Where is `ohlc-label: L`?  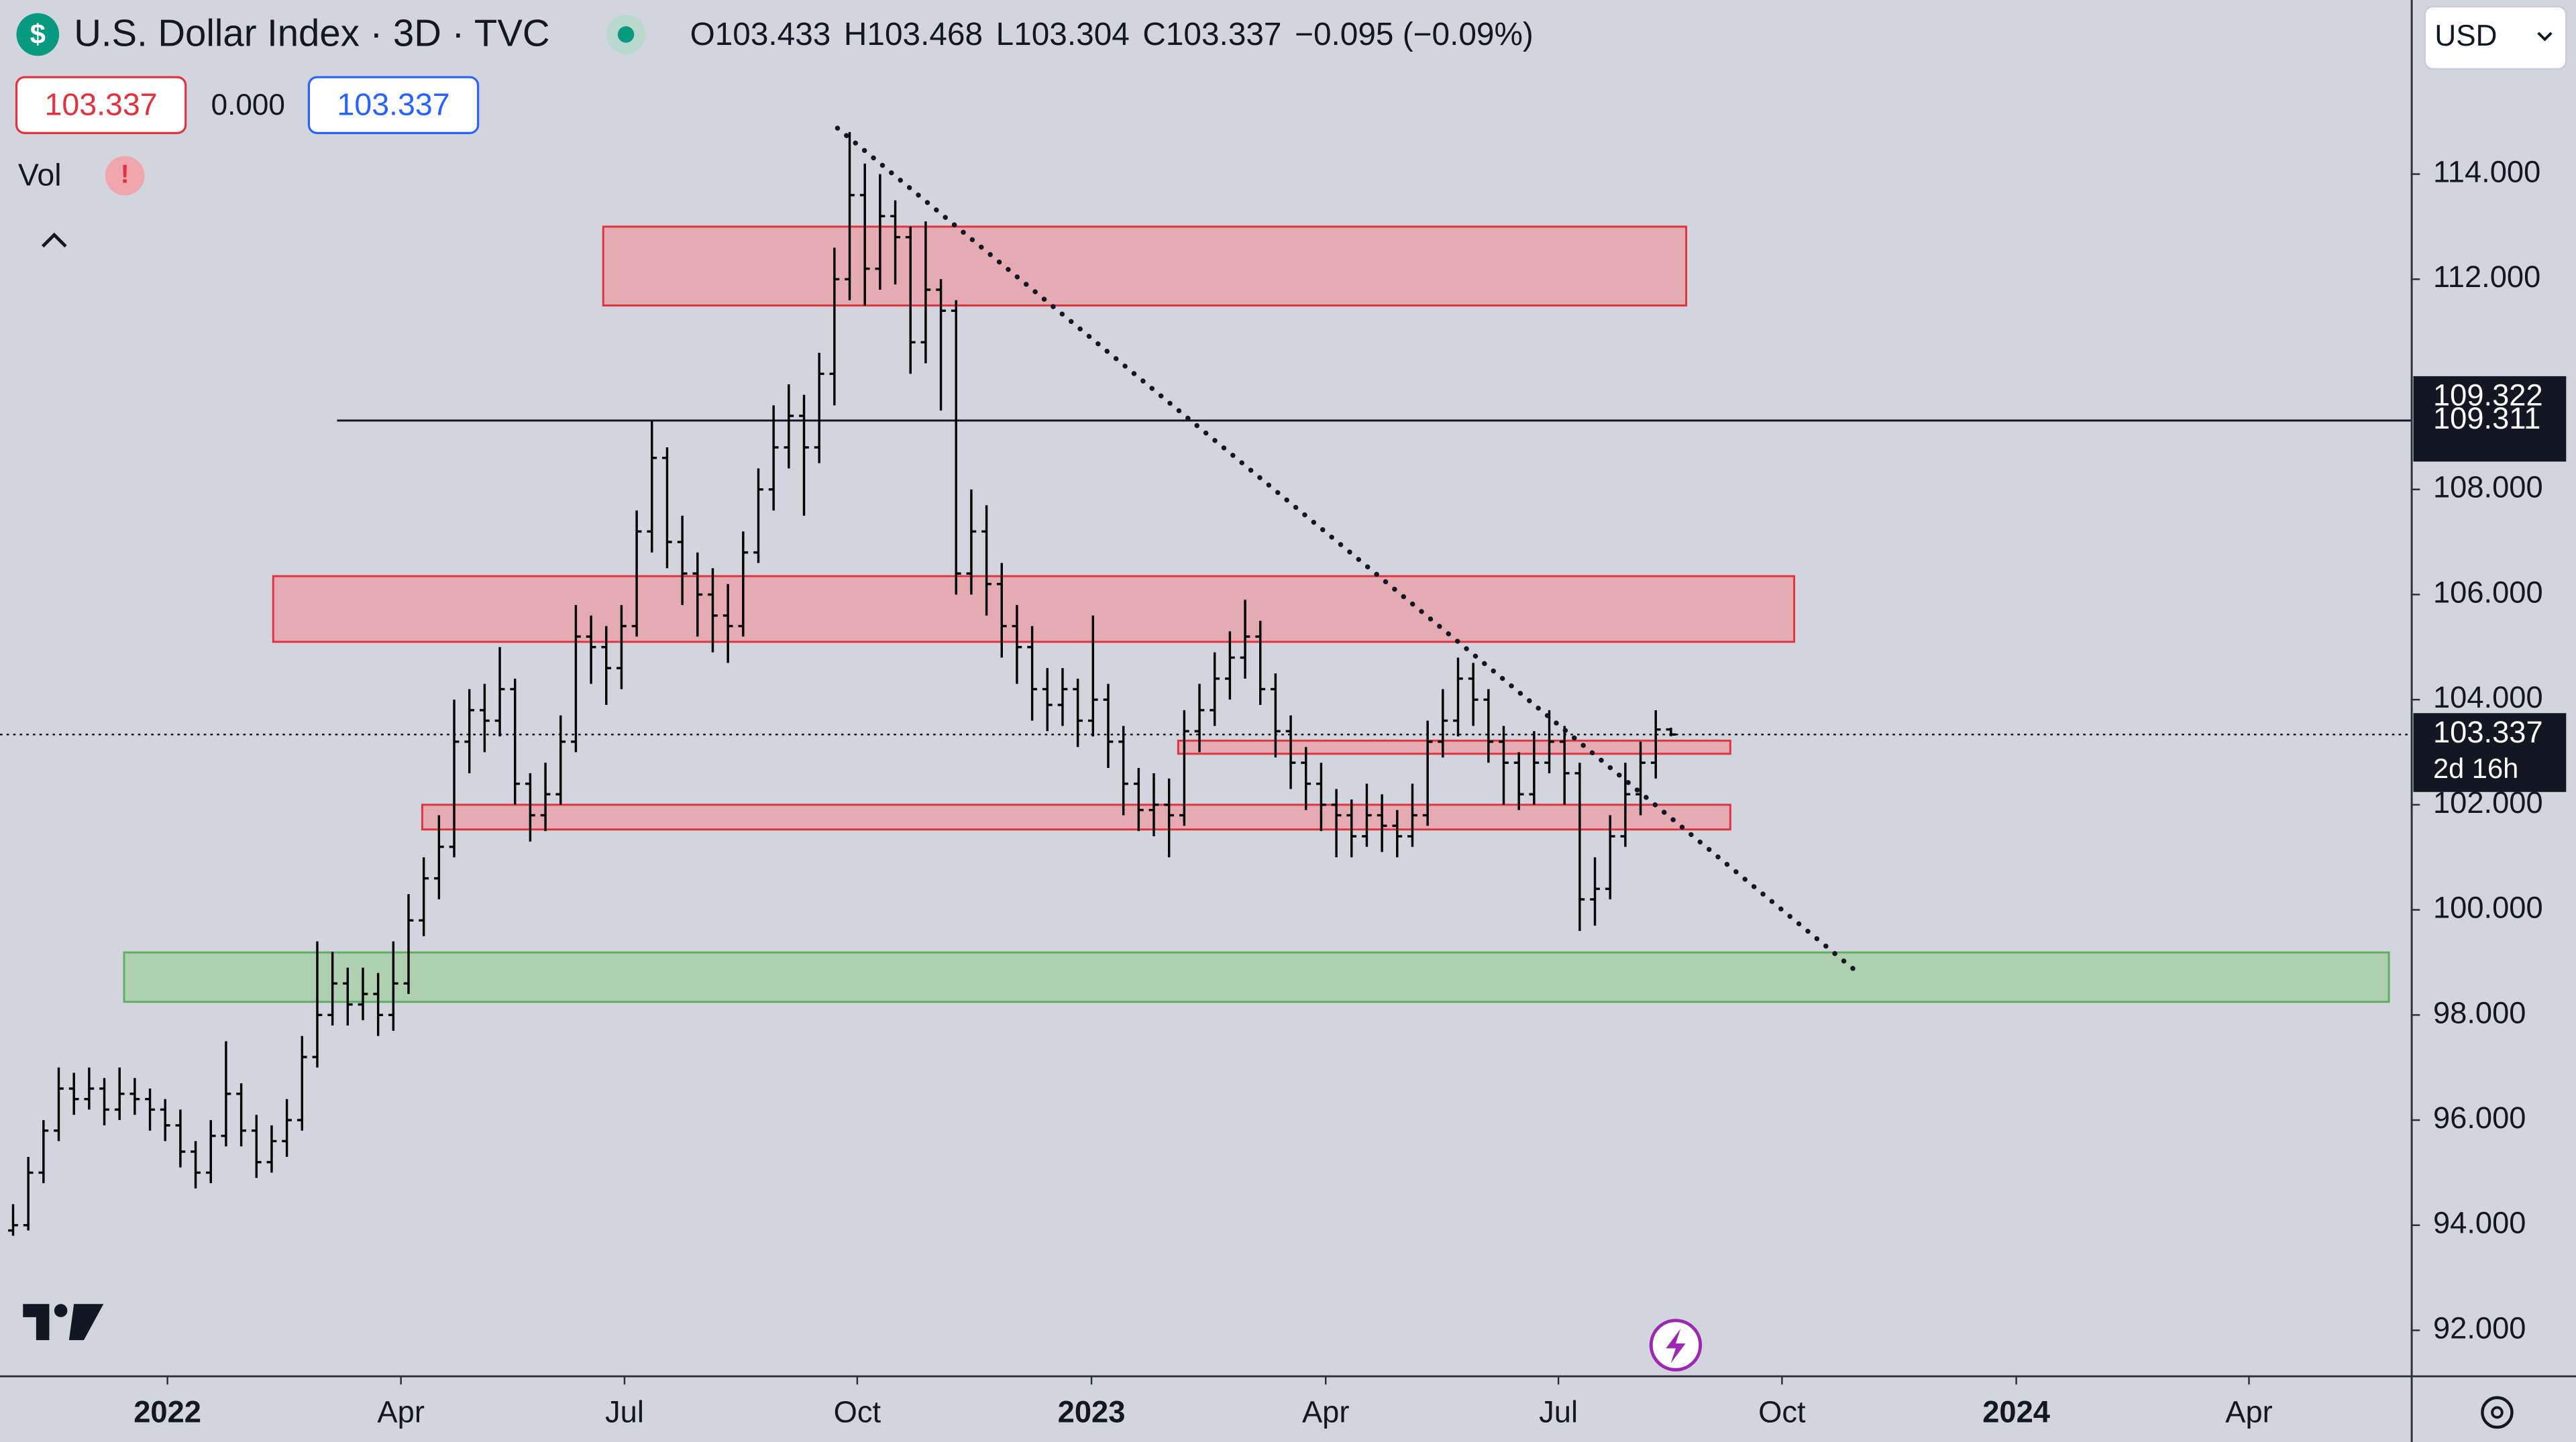 ohlc-label: L is located at coordinates (1005, 34).